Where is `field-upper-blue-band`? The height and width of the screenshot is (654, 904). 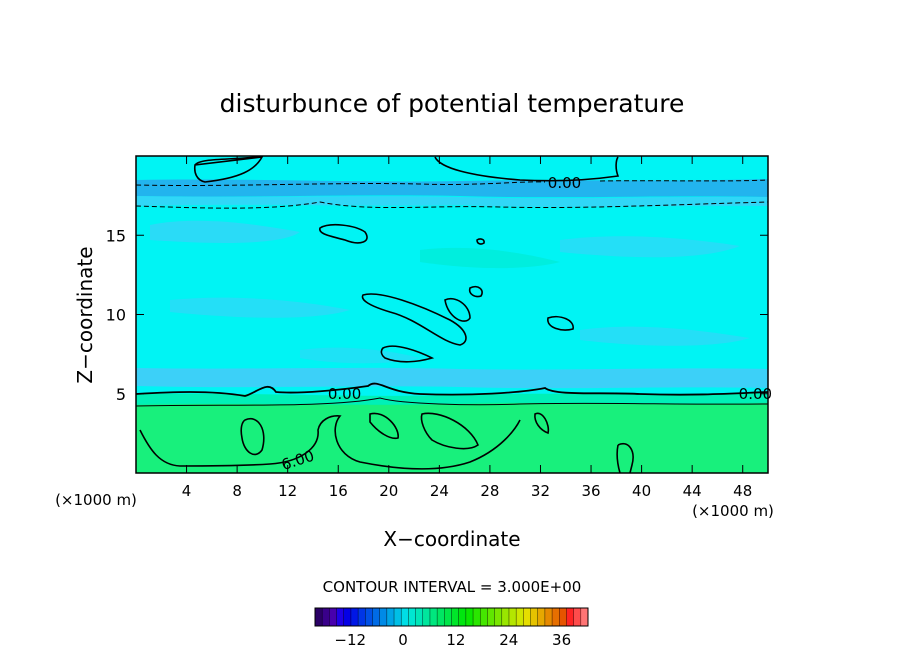 field-upper-blue-band is located at coordinates (452, 188).